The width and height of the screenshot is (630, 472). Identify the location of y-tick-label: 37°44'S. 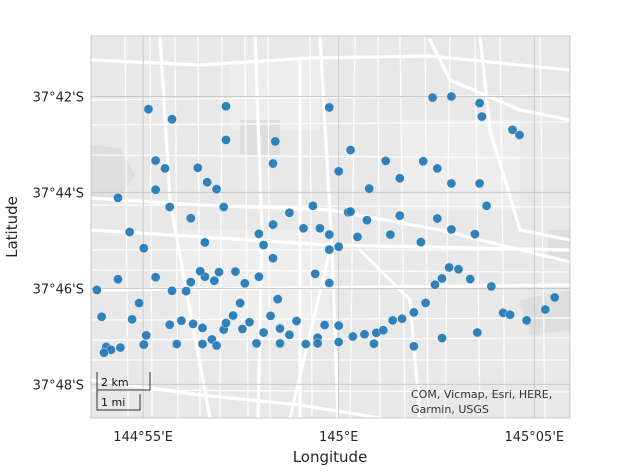
(58, 193).